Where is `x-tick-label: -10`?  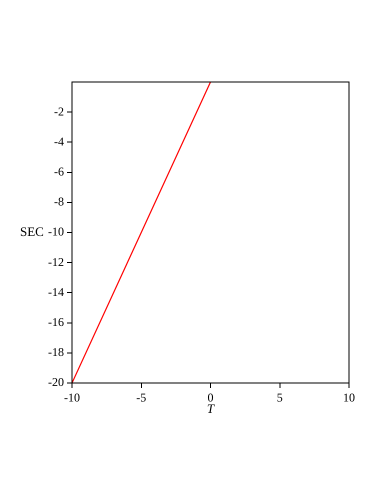
x-tick-label: -10 is located at coordinates (72, 397).